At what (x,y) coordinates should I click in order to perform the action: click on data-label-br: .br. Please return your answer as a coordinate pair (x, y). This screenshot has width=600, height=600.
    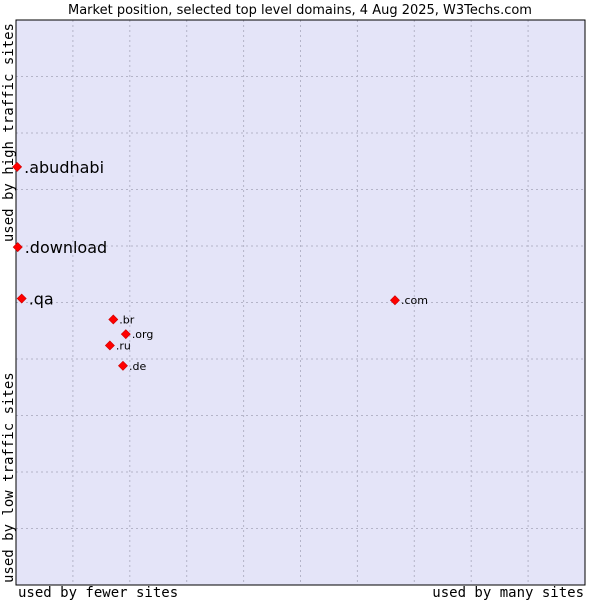
    Looking at the image, I should click on (126, 319).